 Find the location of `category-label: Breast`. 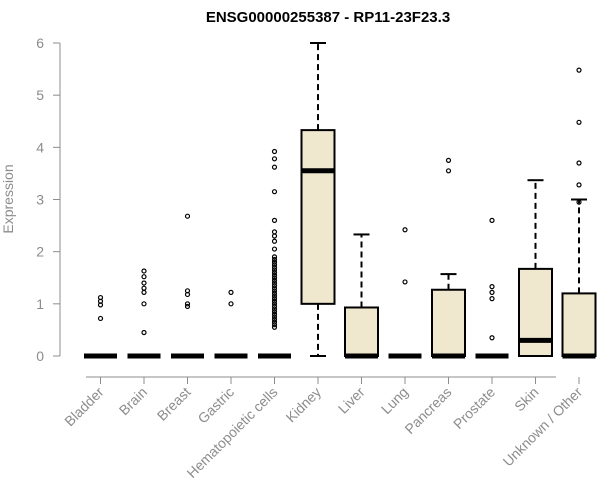

category-label: Breast is located at coordinates (174, 404).